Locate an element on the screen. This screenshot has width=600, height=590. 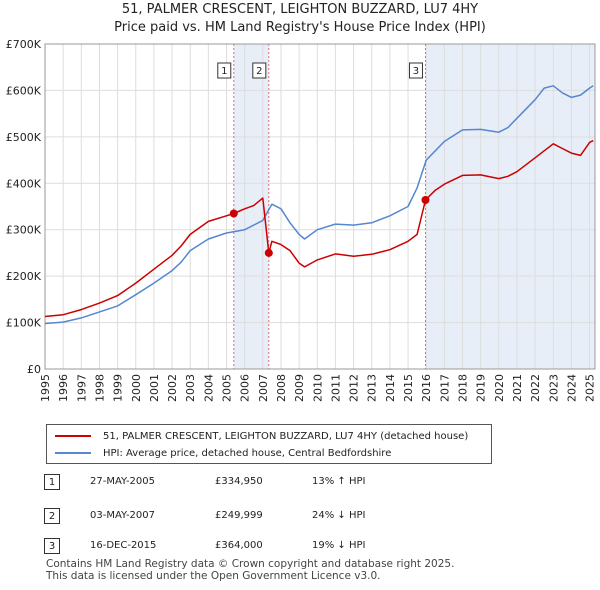
x-tick-label: 2002 is located at coordinates (172, 388).